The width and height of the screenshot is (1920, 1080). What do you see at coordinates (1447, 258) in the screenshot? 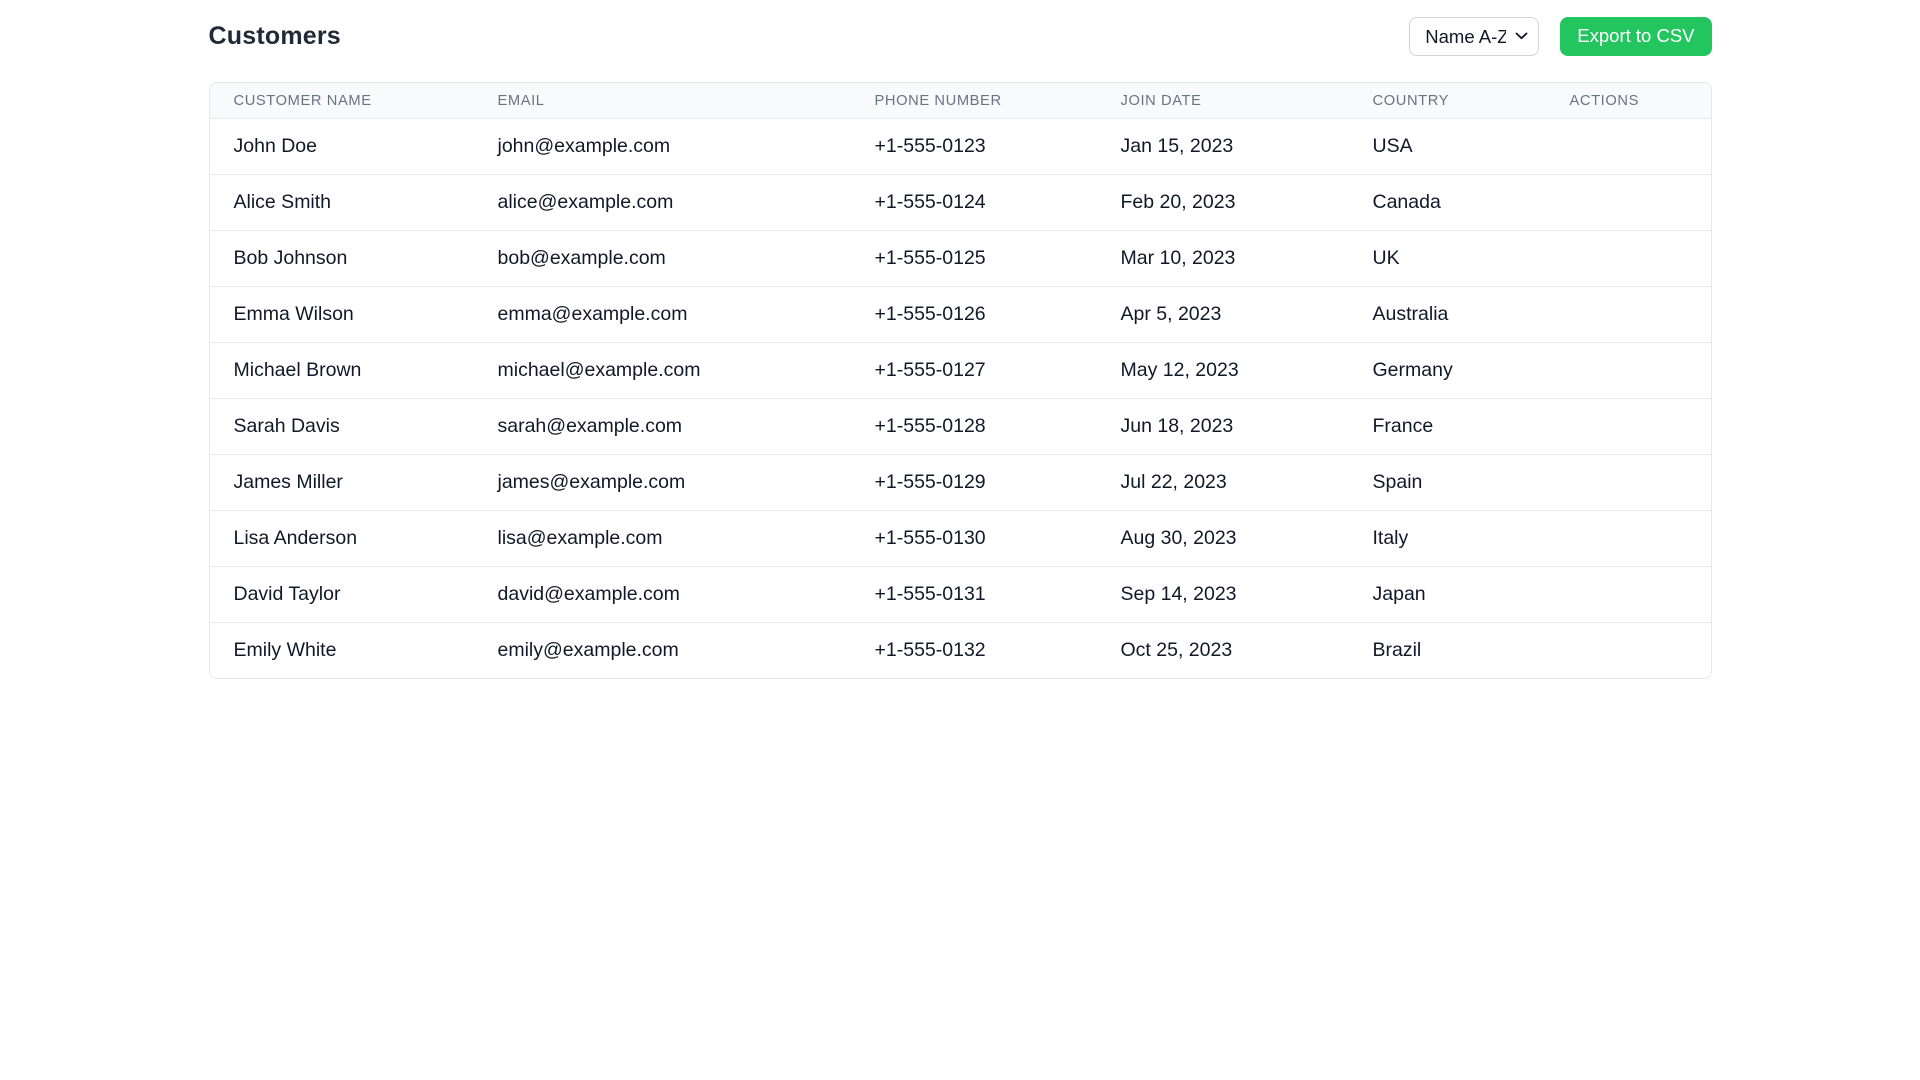
I see `cell-country: UK` at bounding box center [1447, 258].